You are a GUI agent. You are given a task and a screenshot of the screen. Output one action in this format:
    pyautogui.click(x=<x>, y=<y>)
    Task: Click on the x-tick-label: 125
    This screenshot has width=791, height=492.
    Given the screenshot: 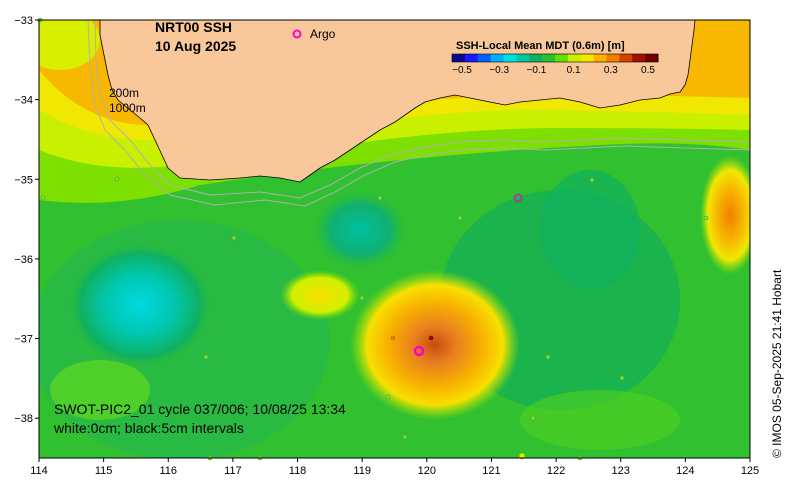 What is the action you would take?
    pyautogui.click(x=750, y=471)
    